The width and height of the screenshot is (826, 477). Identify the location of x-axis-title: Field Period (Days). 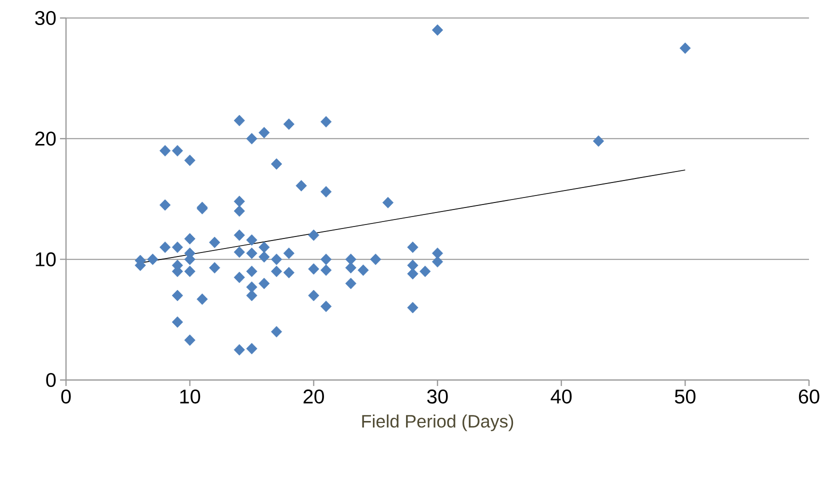
(438, 423).